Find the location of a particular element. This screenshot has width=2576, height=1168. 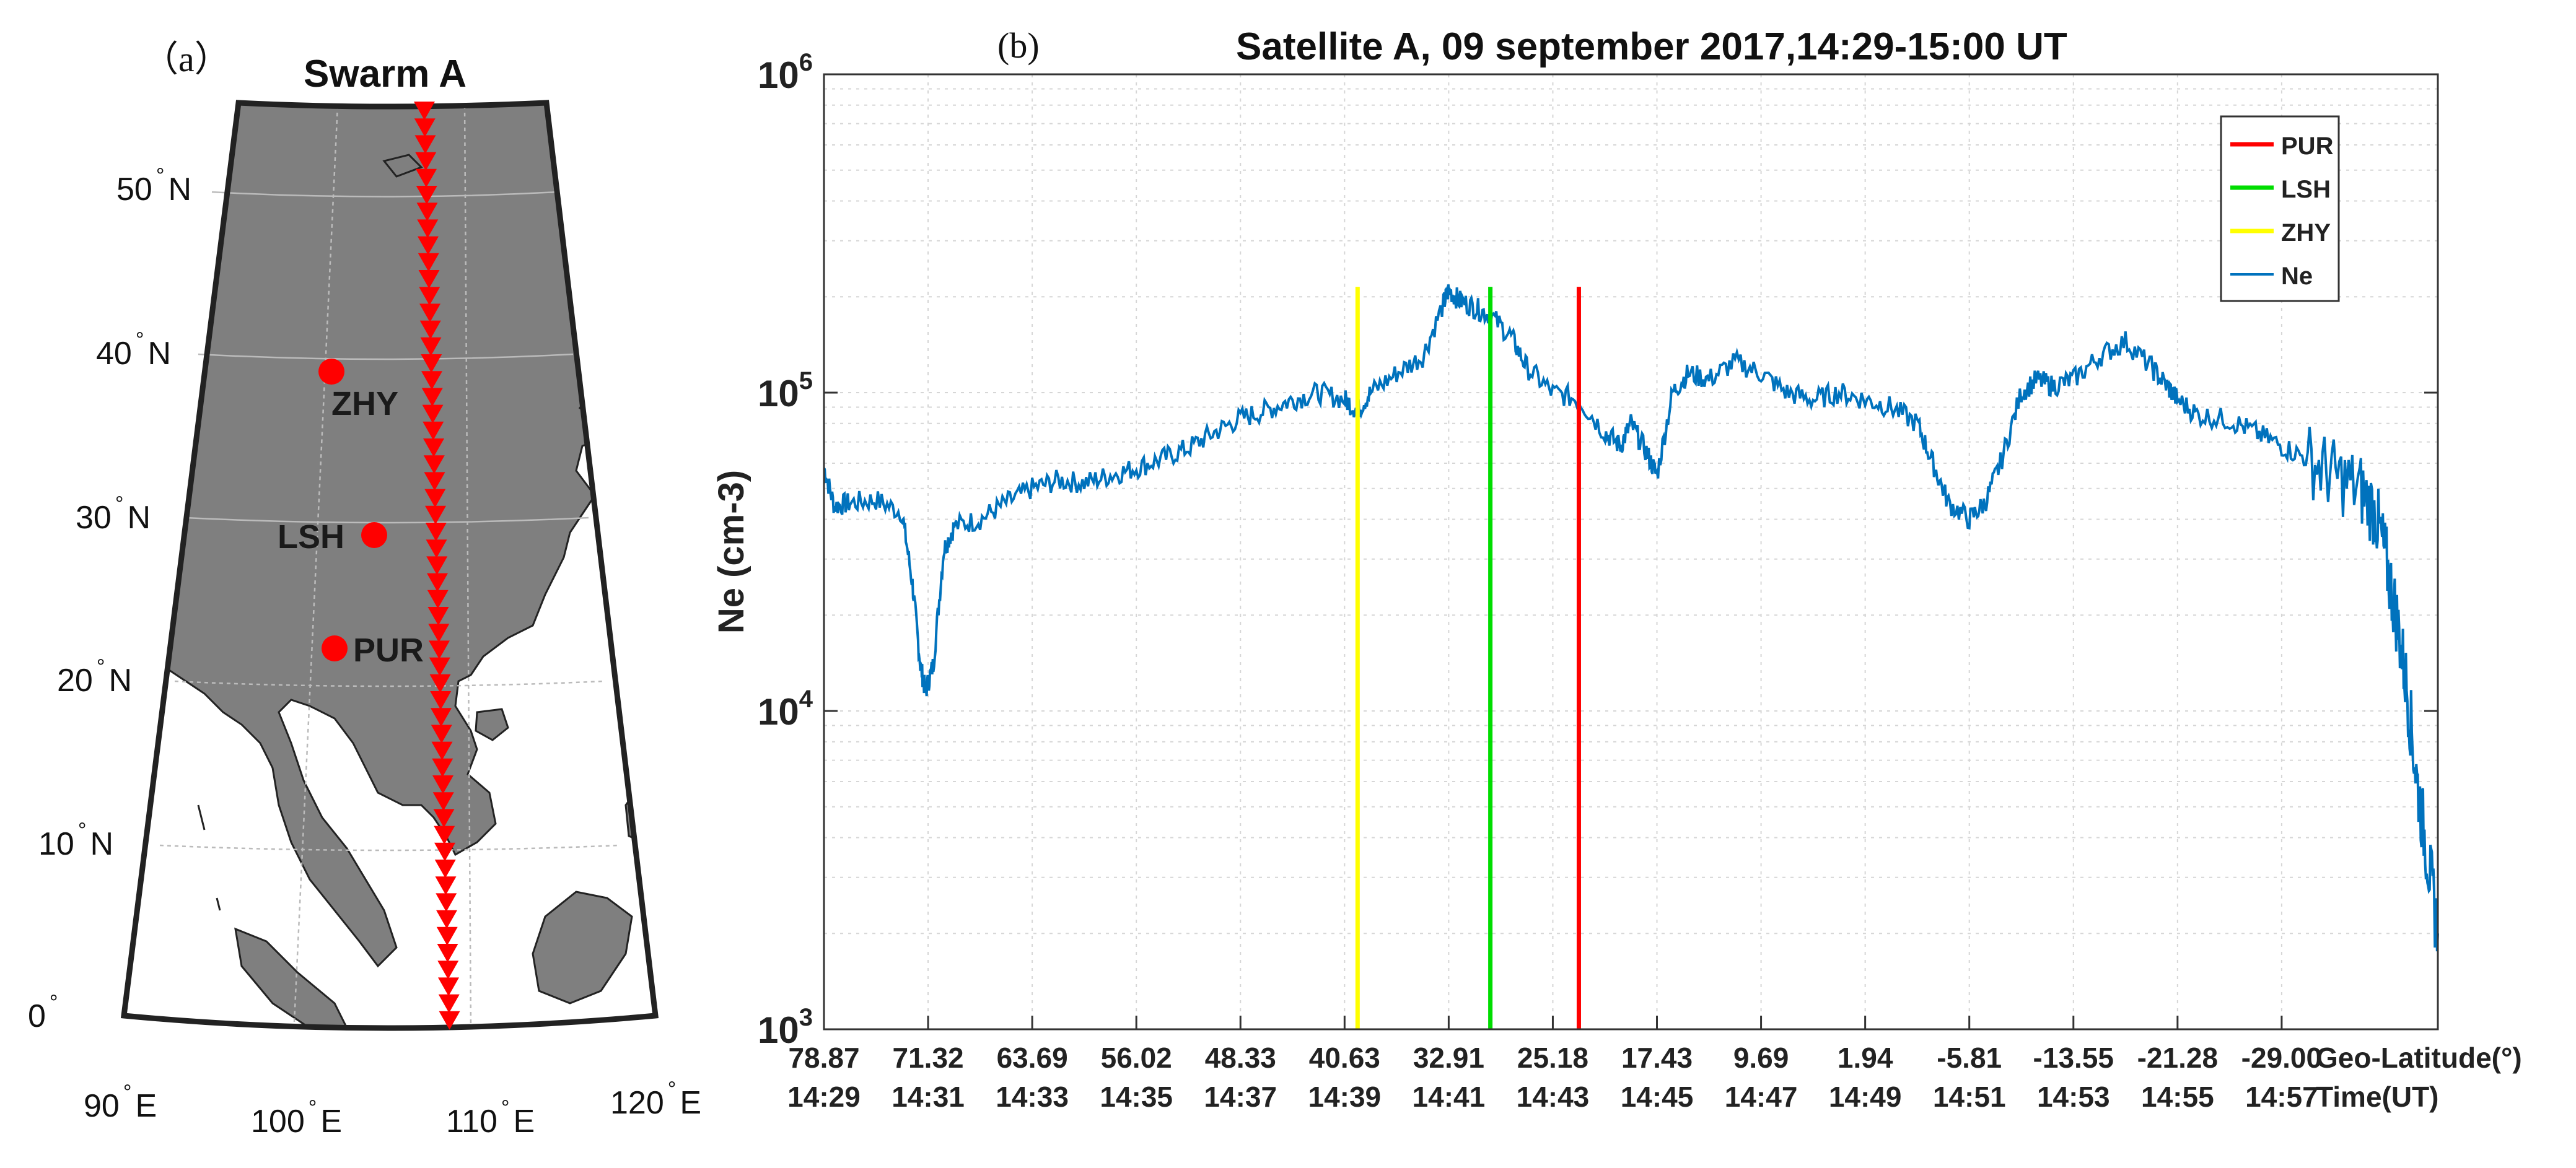

x-tick-label-lat: 17.43 is located at coordinates (1657, 1058).